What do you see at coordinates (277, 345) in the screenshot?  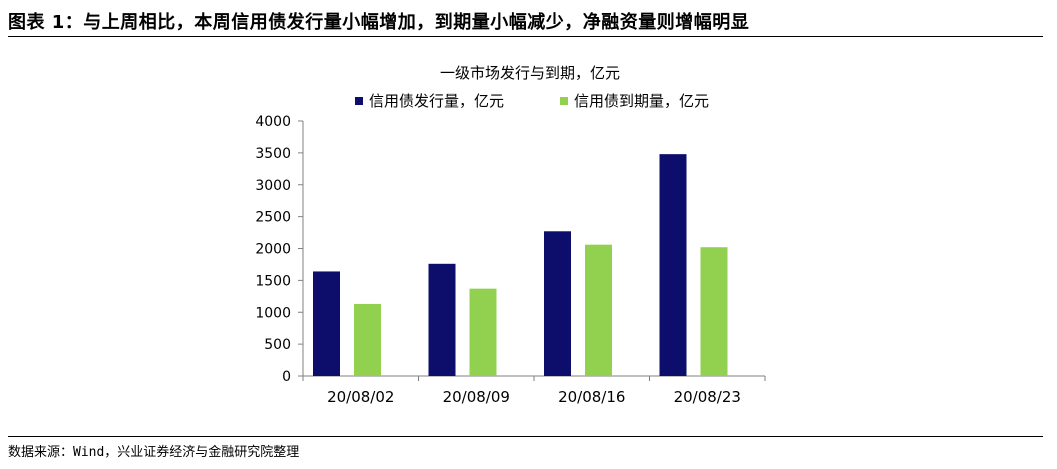 I see `y-tick-label: 500` at bounding box center [277, 345].